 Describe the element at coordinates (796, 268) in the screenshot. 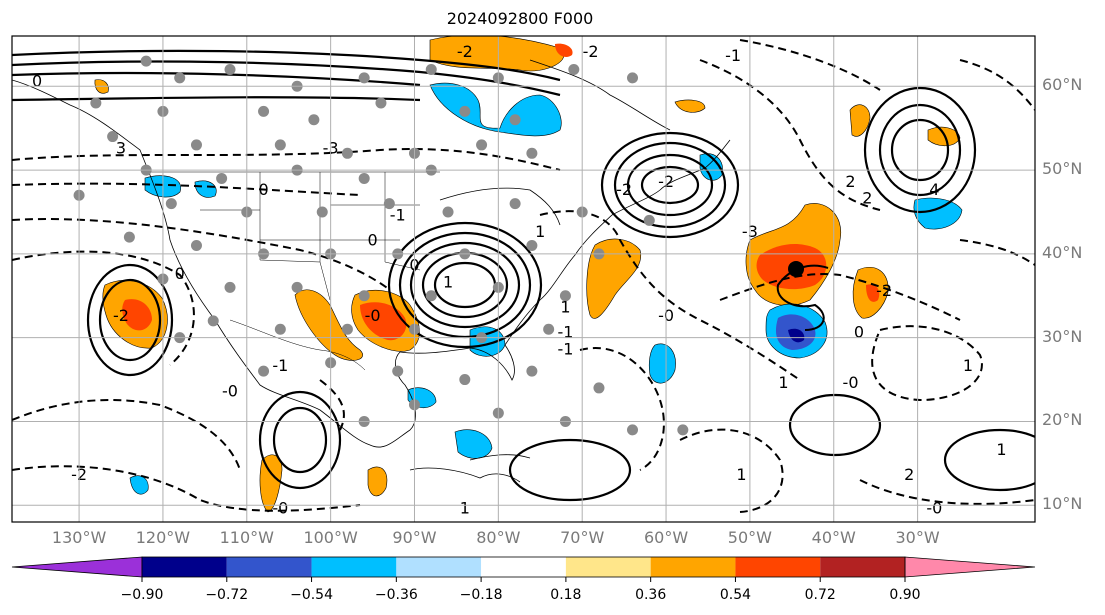

I see `storm-marker` at that location.